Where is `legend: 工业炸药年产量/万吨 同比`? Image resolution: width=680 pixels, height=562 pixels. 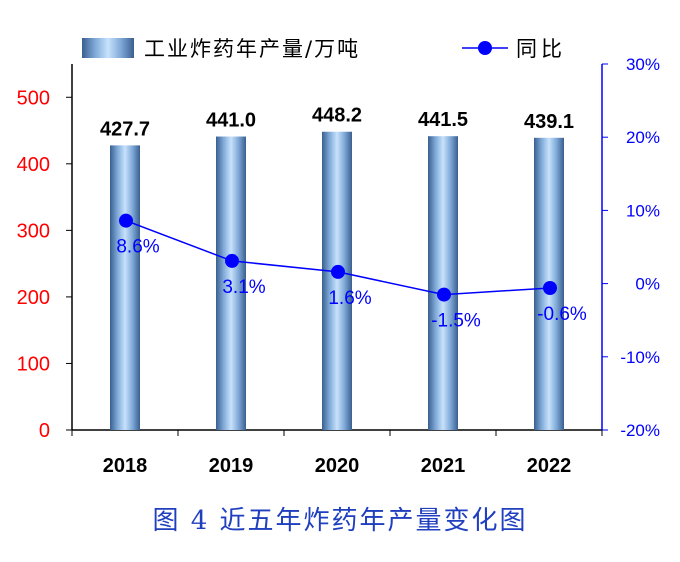 legend: 工业炸药年产量/万吨 同比 is located at coordinates (324, 49).